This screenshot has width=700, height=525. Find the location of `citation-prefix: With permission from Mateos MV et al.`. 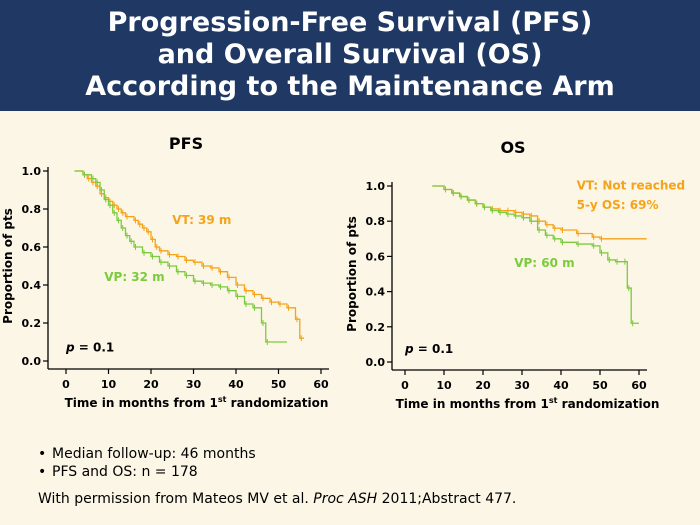

citation-prefix: With permission from Mateos MV et al. is located at coordinates (176, 499).